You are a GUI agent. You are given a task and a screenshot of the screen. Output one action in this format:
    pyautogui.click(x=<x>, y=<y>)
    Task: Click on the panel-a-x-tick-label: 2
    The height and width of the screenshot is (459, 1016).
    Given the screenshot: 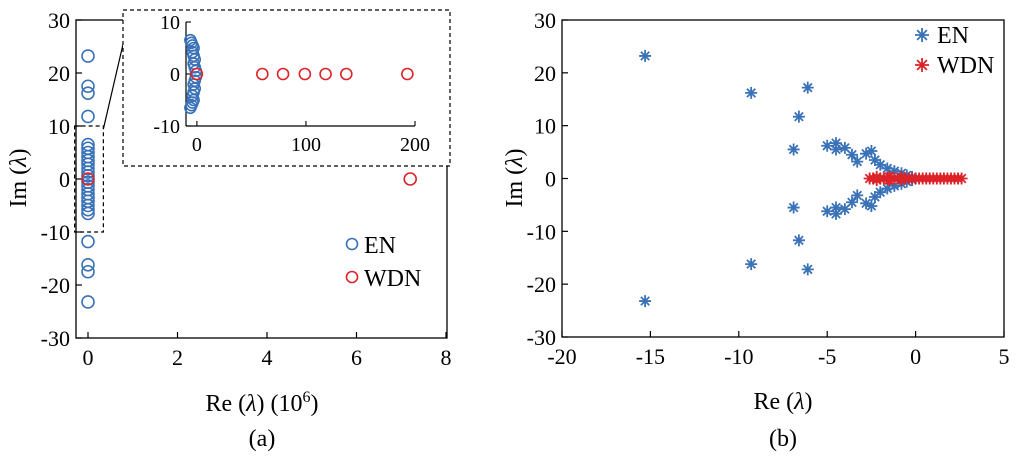 What is the action you would take?
    pyautogui.click(x=177, y=357)
    